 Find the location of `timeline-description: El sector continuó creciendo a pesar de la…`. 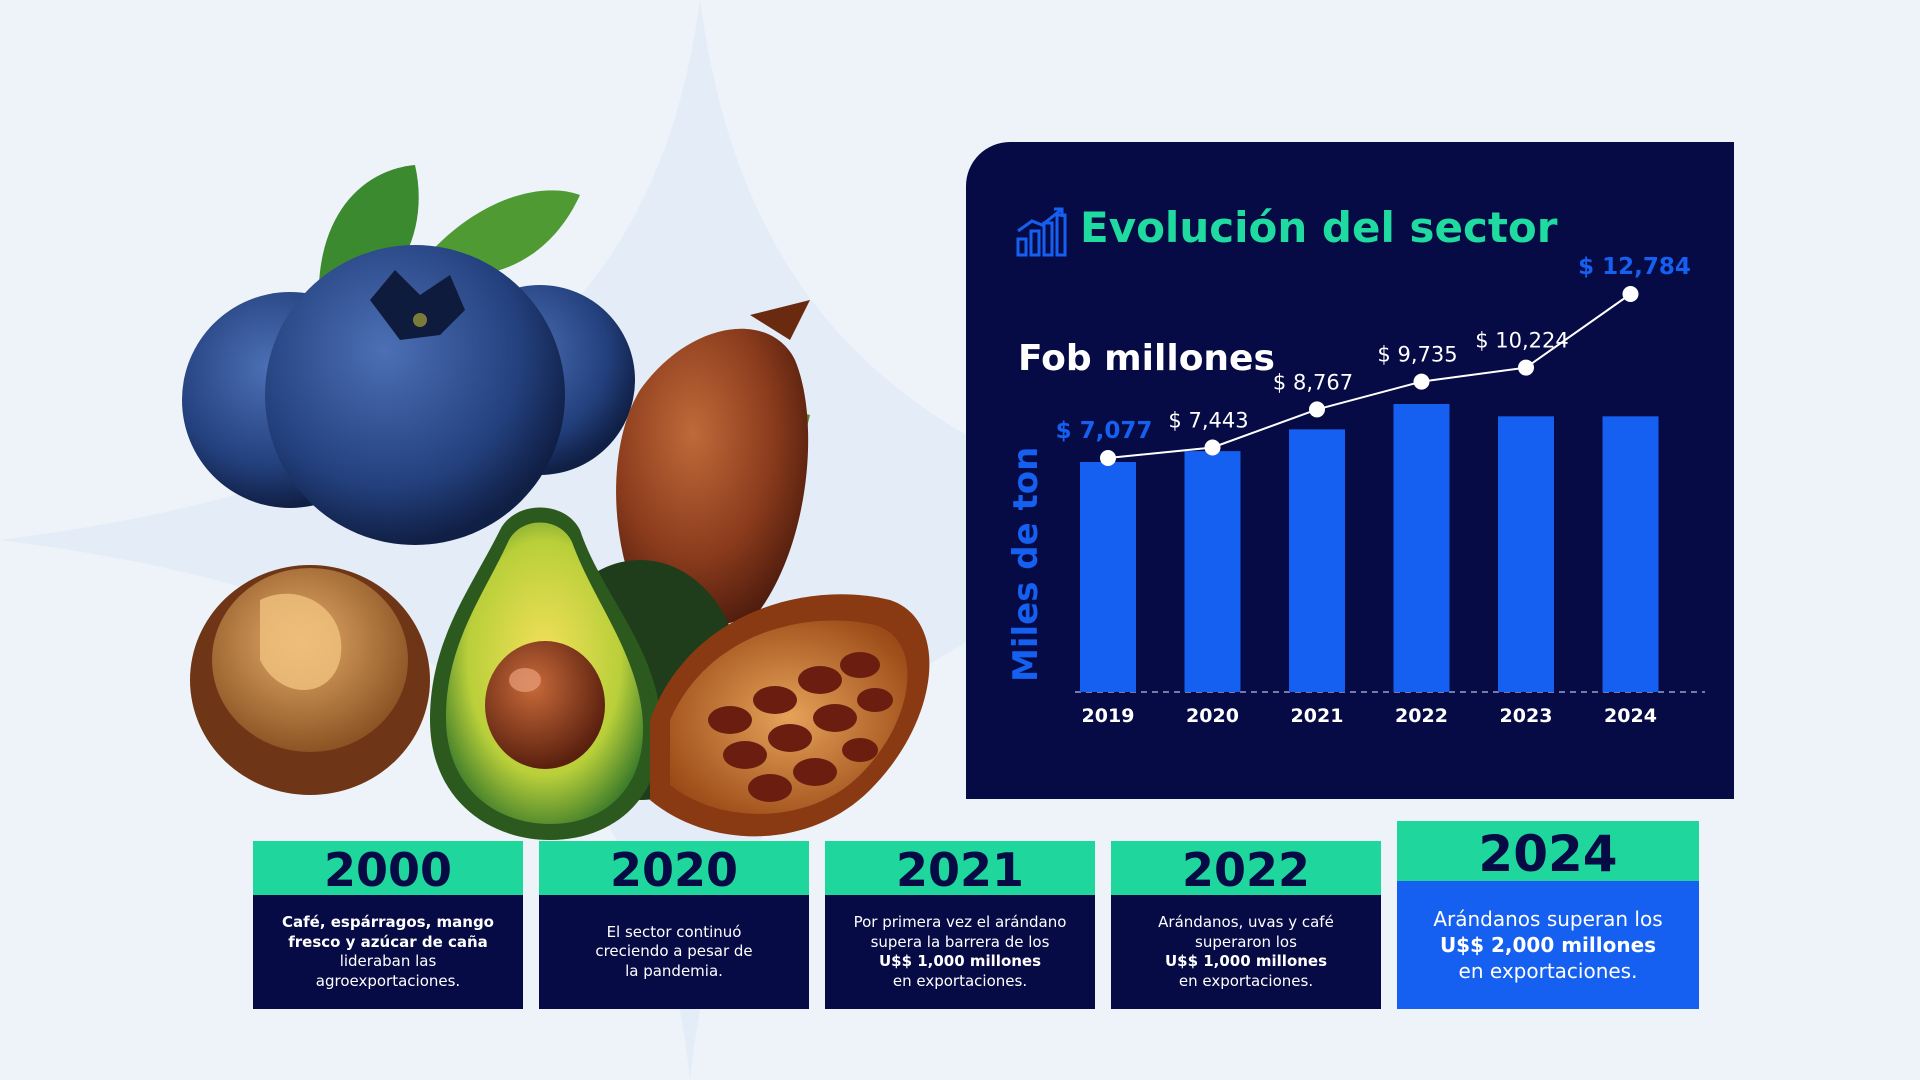

timeline-description: El sector continuó creciendo a pesar de la… is located at coordinates (674, 952).